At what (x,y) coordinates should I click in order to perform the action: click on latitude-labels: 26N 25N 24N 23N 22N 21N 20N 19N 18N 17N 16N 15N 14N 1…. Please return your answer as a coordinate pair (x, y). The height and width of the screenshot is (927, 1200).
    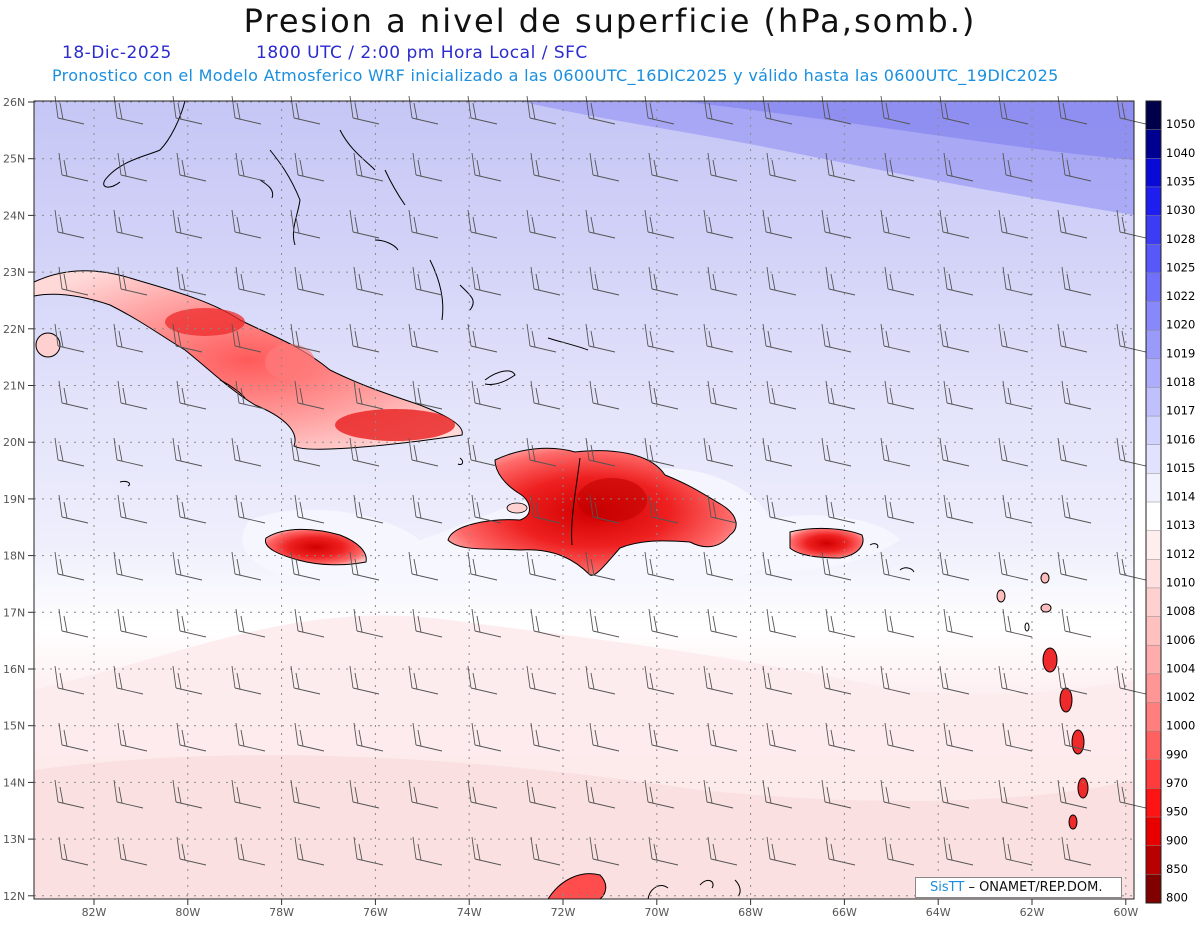
    Looking at the image, I should click on (18, 499).